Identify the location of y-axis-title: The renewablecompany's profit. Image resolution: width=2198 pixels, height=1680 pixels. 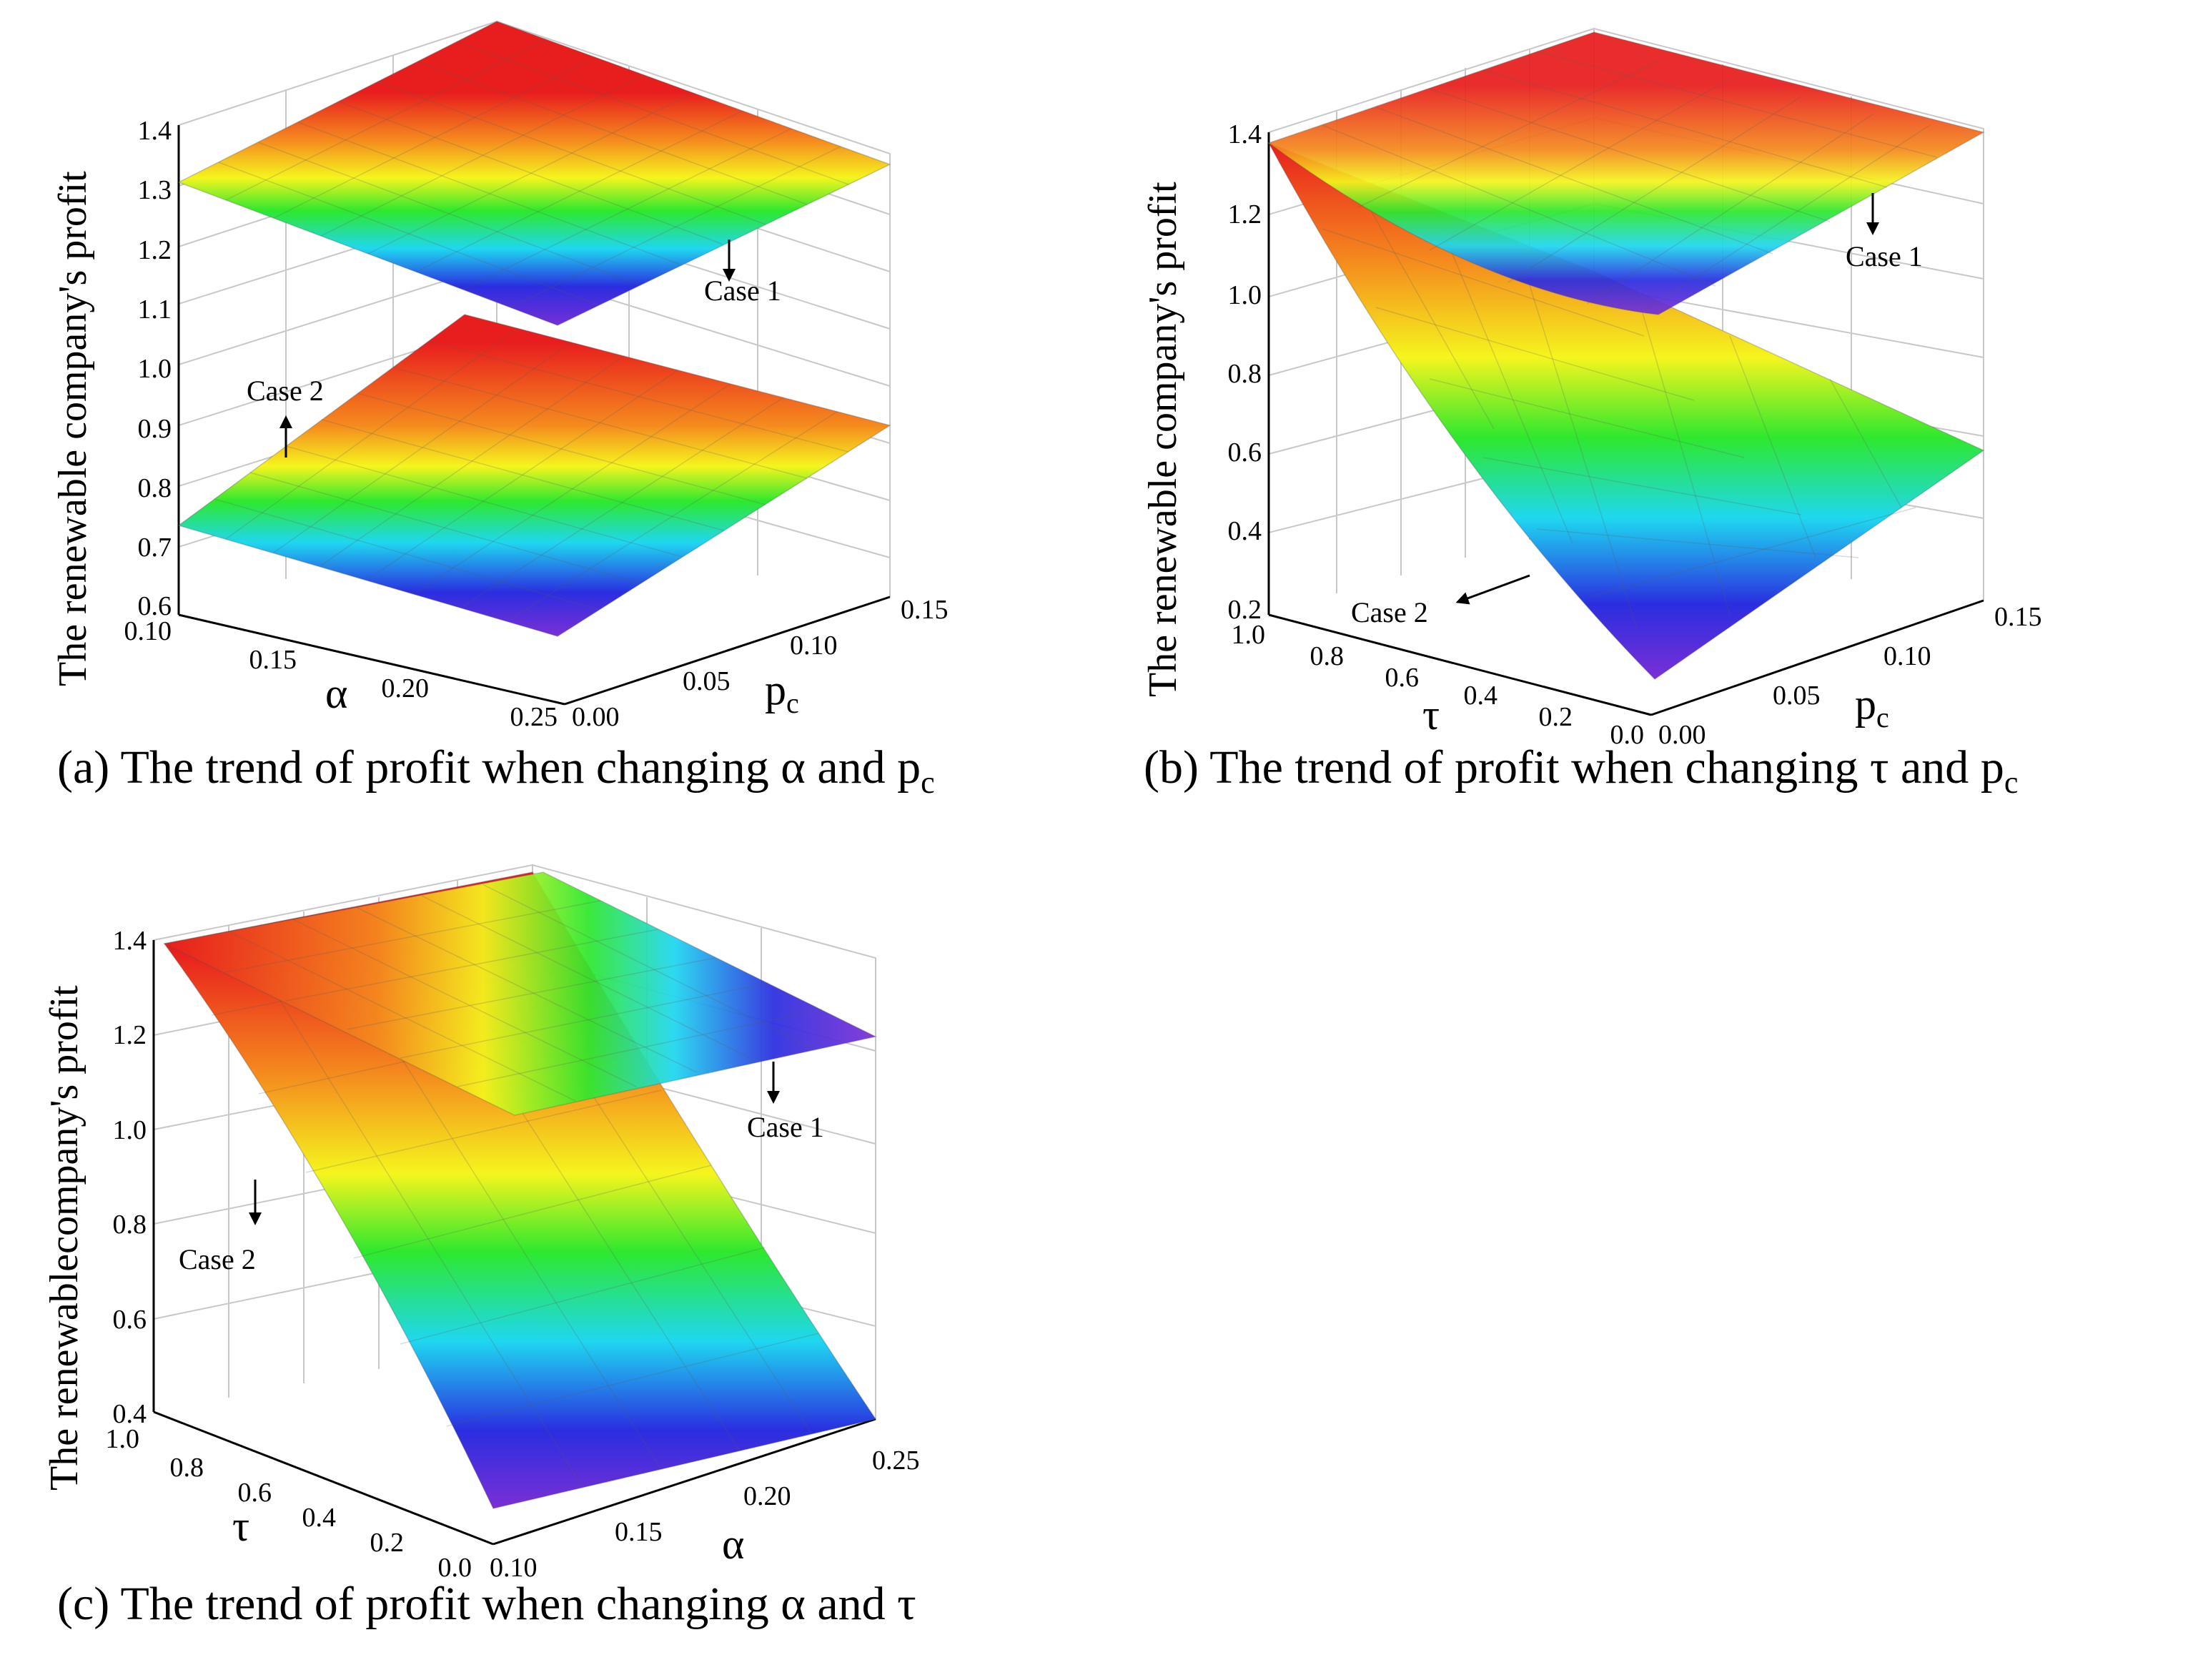
(64, 1238).